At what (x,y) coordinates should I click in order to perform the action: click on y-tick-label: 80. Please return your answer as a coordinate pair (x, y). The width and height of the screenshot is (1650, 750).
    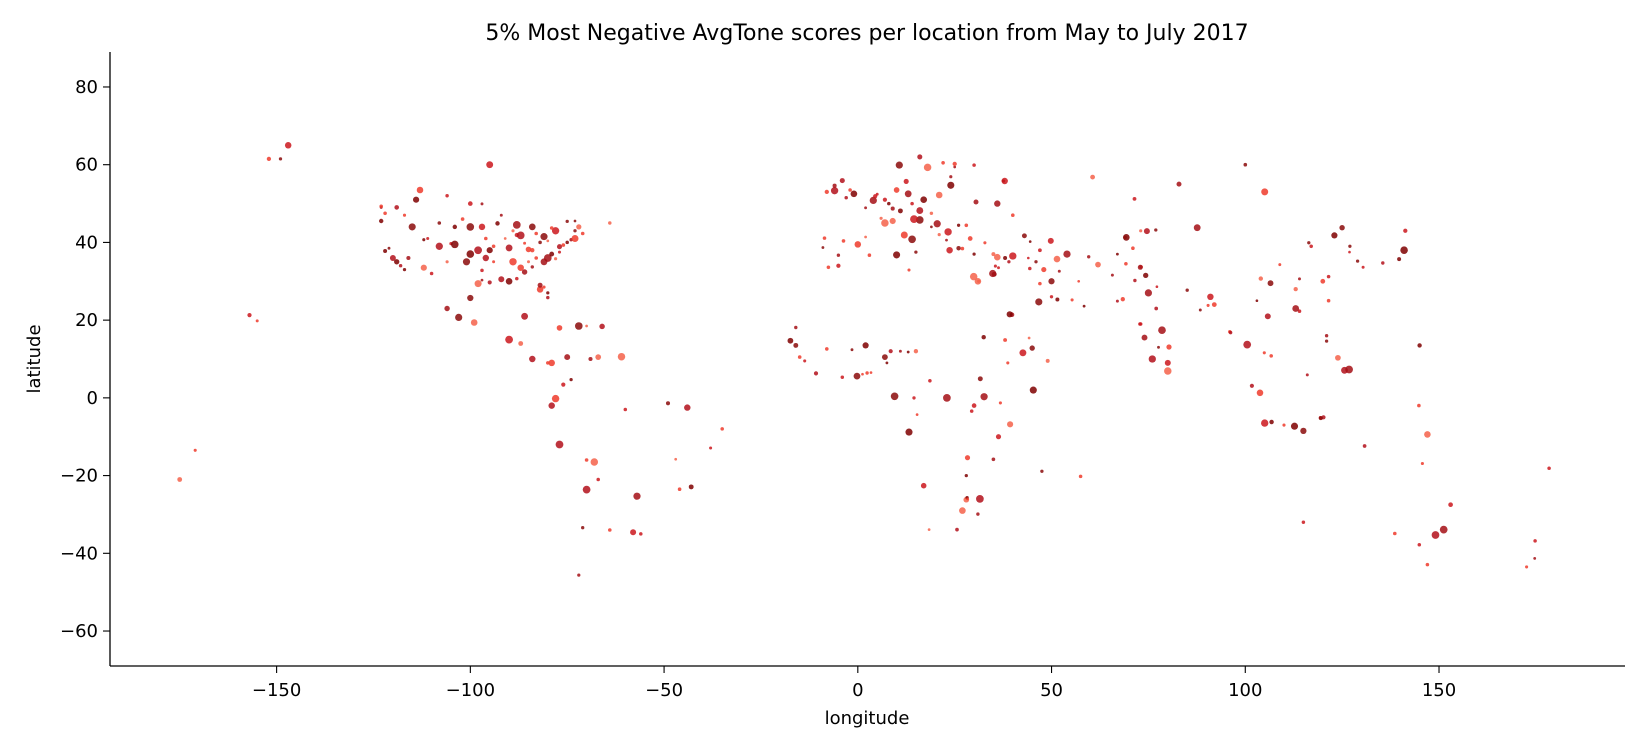
    Looking at the image, I should click on (86, 87).